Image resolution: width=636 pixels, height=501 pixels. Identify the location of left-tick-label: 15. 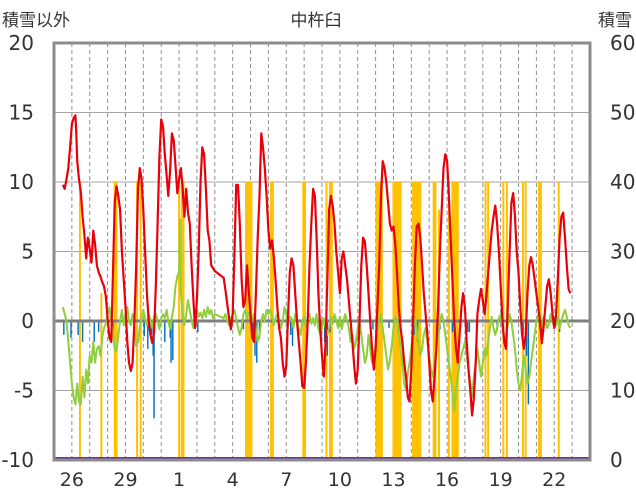
(21, 113).